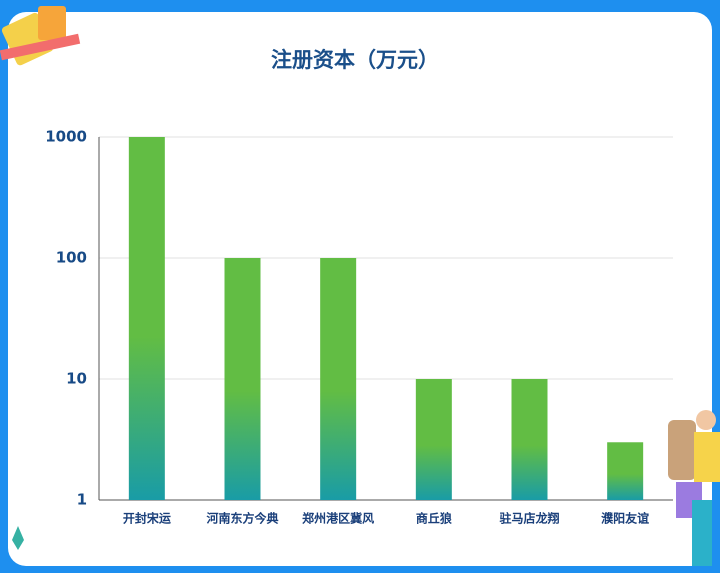 This screenshot has width=720, height=573. What do you see at coordinates (66, 137) in the screenshot?
I see `y-tick-label: 1000` at bounding box center [66, 137].